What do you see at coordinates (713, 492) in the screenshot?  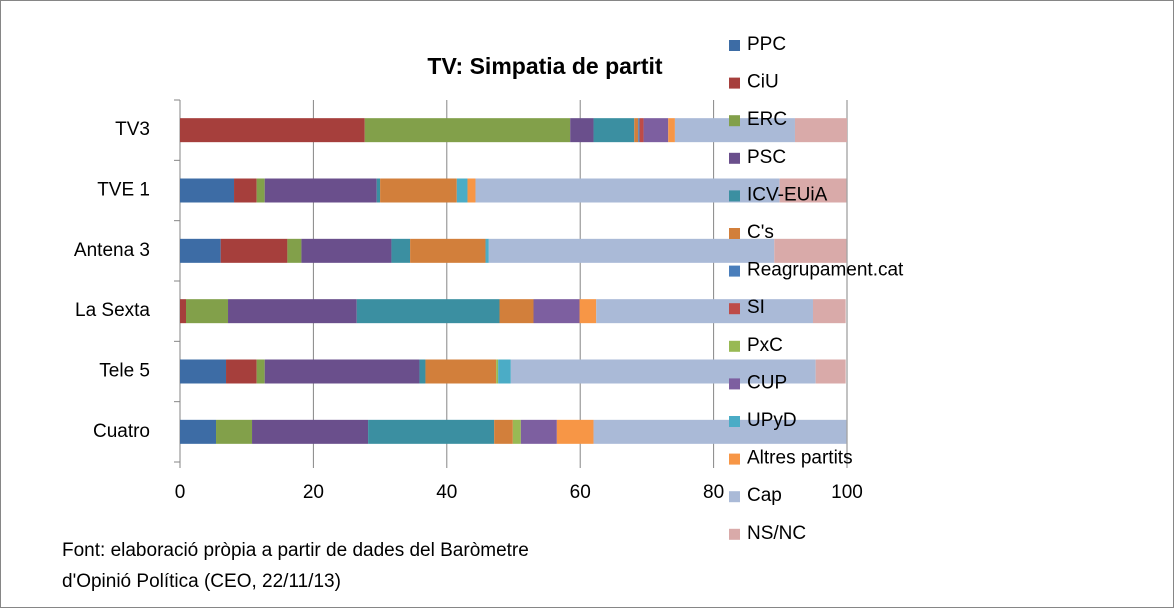 I see `x-tick-label: 80` at bounding box center [713, 492].